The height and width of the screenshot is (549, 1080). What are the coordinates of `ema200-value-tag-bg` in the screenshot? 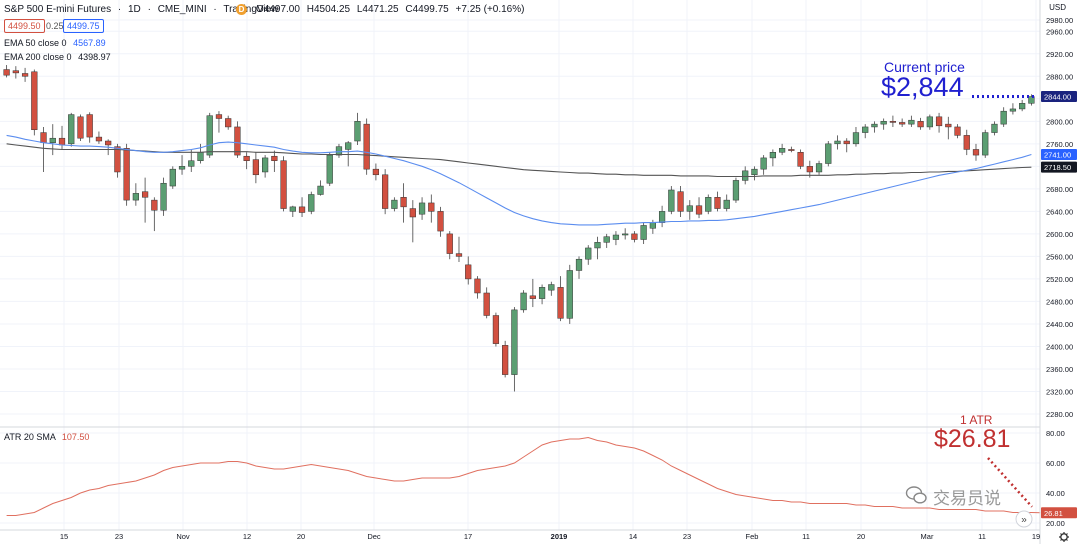 It's located at (1059, 167).